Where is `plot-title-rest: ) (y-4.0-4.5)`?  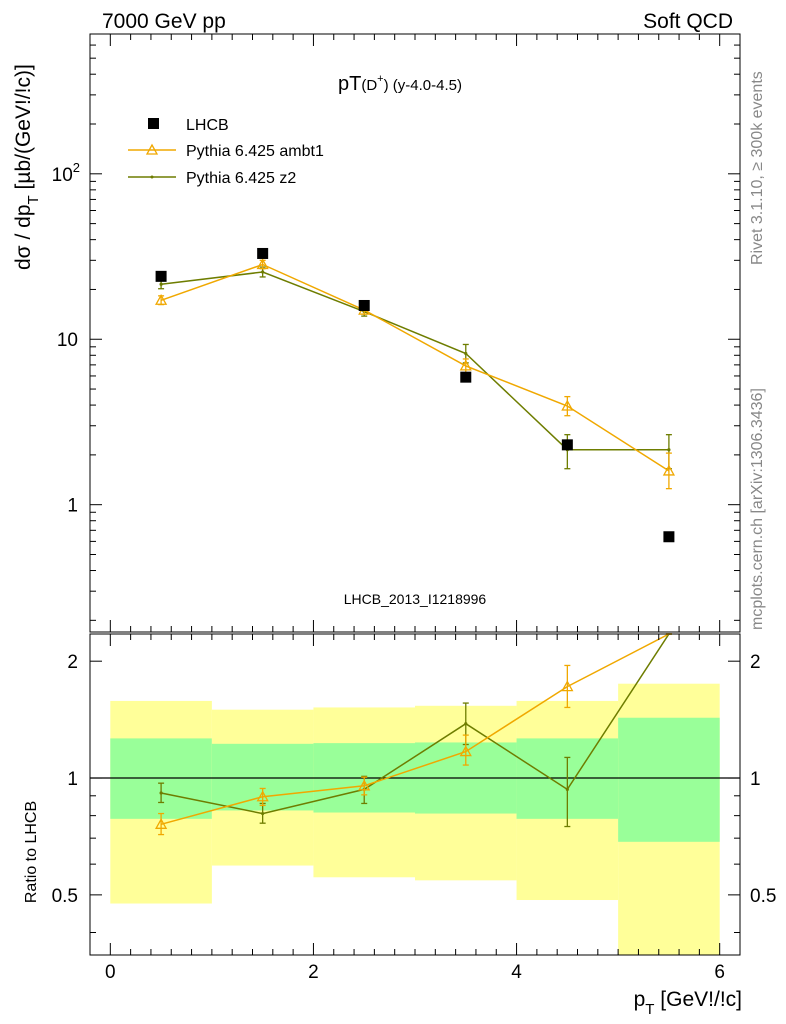
plot-title-rest: ) (y-4.0-4.5) is located at coordinates (423, 85).